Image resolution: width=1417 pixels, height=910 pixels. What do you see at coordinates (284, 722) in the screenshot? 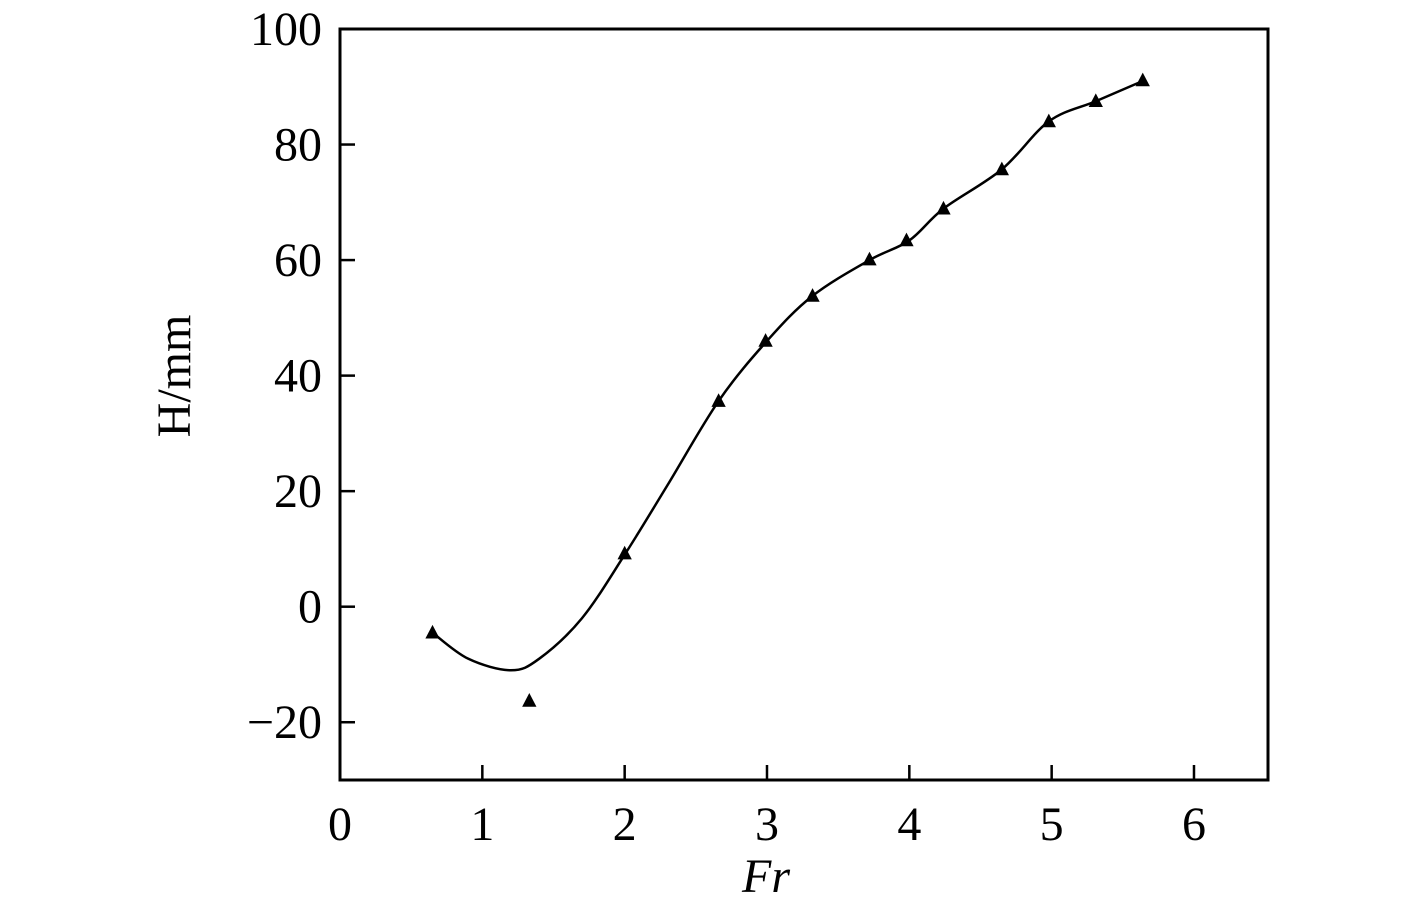
I see `y-tick-label: −20` at bounding box center [284, 722].